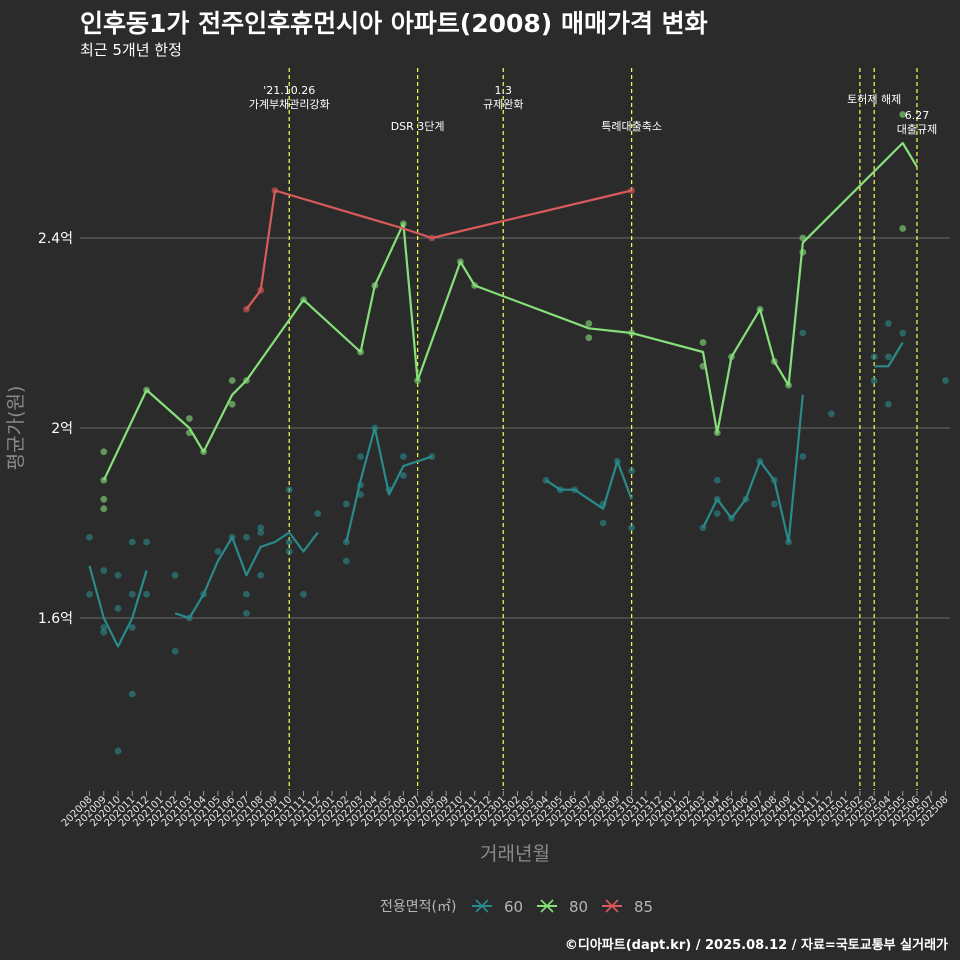 This screenshot has width=960, height=960. Describe the element at coordinates (578, 907) in the screenshot. I see `legend-label: 80` at that location.